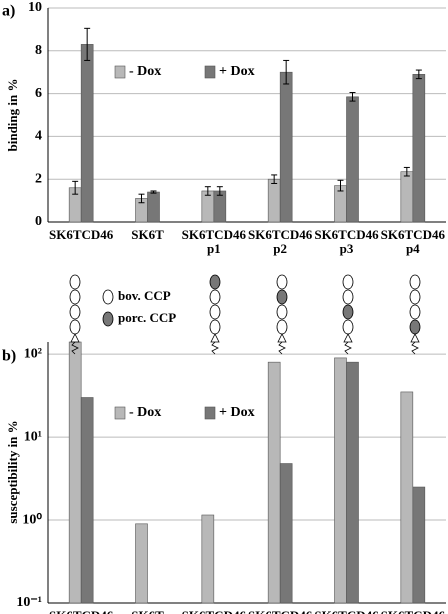 This screenshot has width=448, height=614. I want to click on y-tick-label: 2, so click(38, 178).